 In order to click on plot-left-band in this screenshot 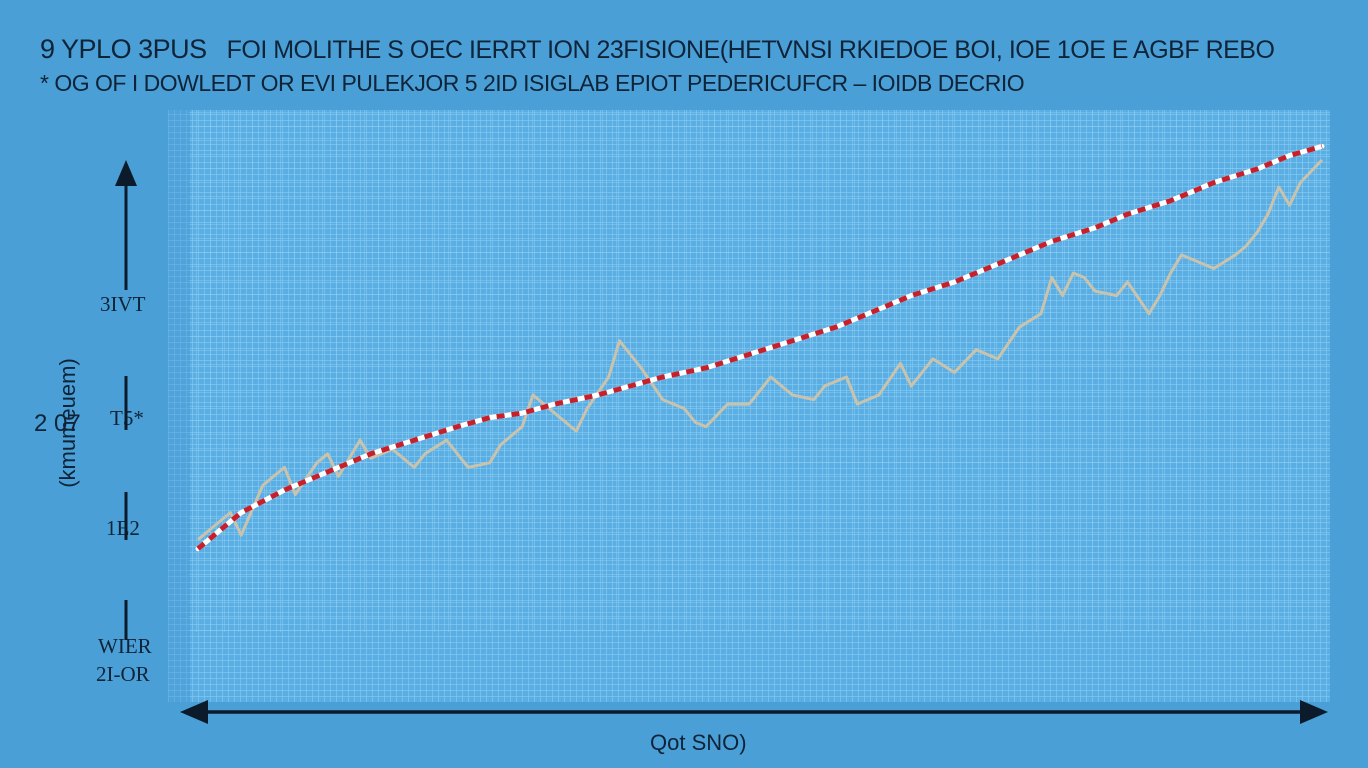, I will do `click(179, 406)`.